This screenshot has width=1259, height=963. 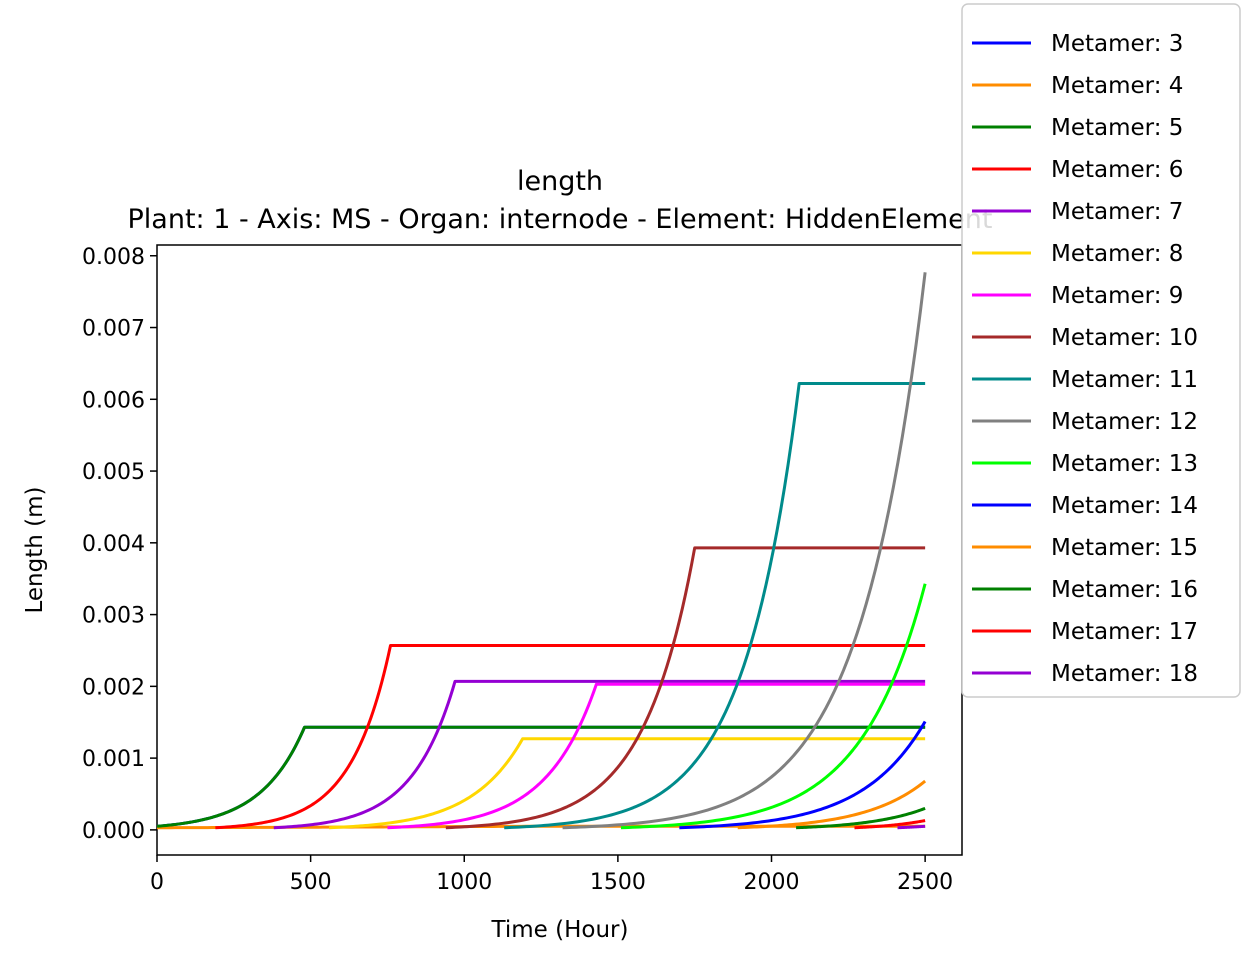 What do you see at coordinates (1117, 44) in the screenshot?
I see `legend-label: Metamer: 3` at bounding box center [1117, 44].